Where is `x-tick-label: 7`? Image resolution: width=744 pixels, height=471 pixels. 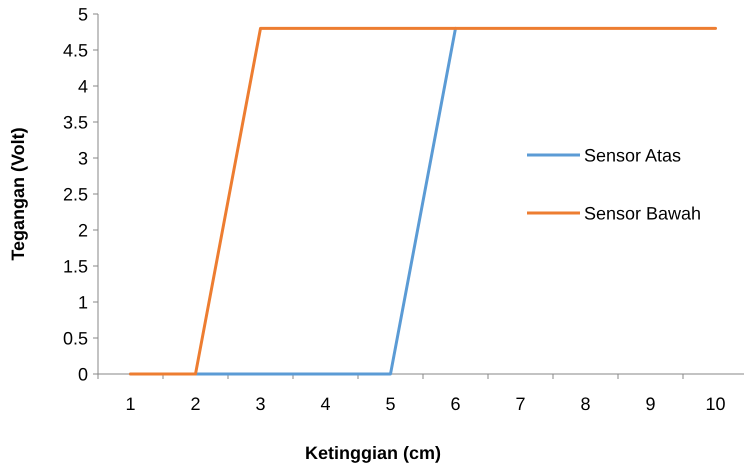 x-tick-label: 7 is located at coordinates (520, 404).